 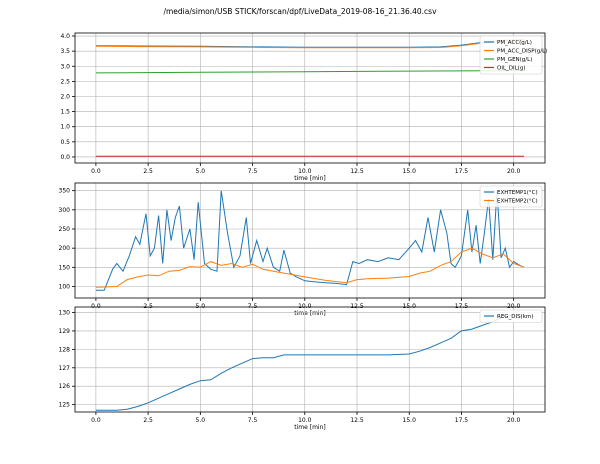 What do you see at coordinates (515, 317) in the screenshot?
I see `legend-label: REG_DIS(km)` at bounding box center [515, 317].